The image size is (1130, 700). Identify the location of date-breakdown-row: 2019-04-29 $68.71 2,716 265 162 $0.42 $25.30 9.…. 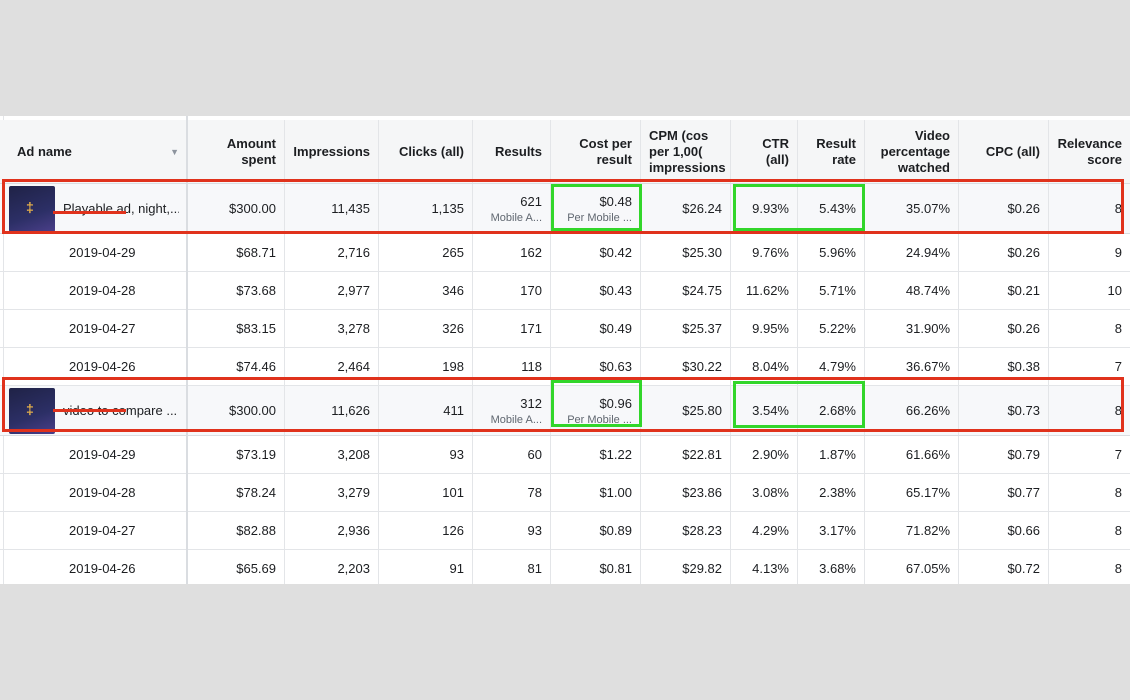
(565, 253).